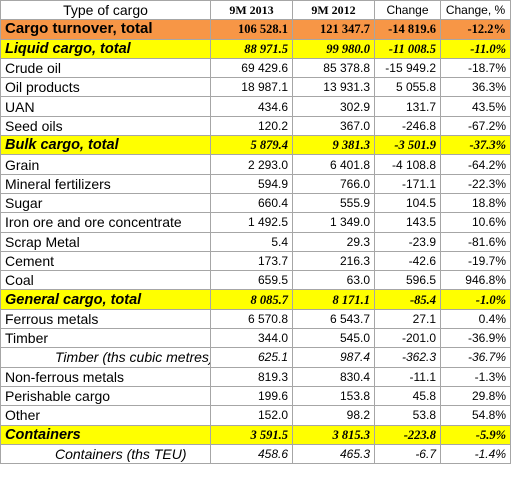 This screenshot has width=512, height=494. I want to click on table-row: Ferrous metals 6 570.8 6 543.7 27.1 0.4%, so click(255, 319).